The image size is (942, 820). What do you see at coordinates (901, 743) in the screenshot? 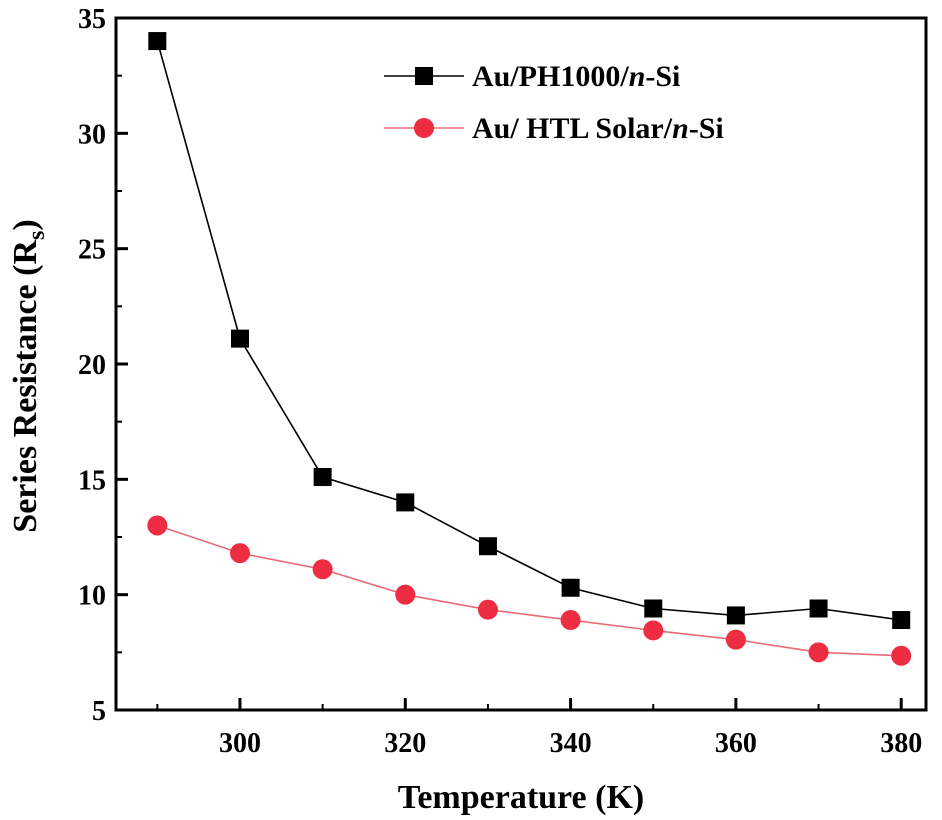
I see `x-tick-label-380: 380` at bounding box center [901, 743].